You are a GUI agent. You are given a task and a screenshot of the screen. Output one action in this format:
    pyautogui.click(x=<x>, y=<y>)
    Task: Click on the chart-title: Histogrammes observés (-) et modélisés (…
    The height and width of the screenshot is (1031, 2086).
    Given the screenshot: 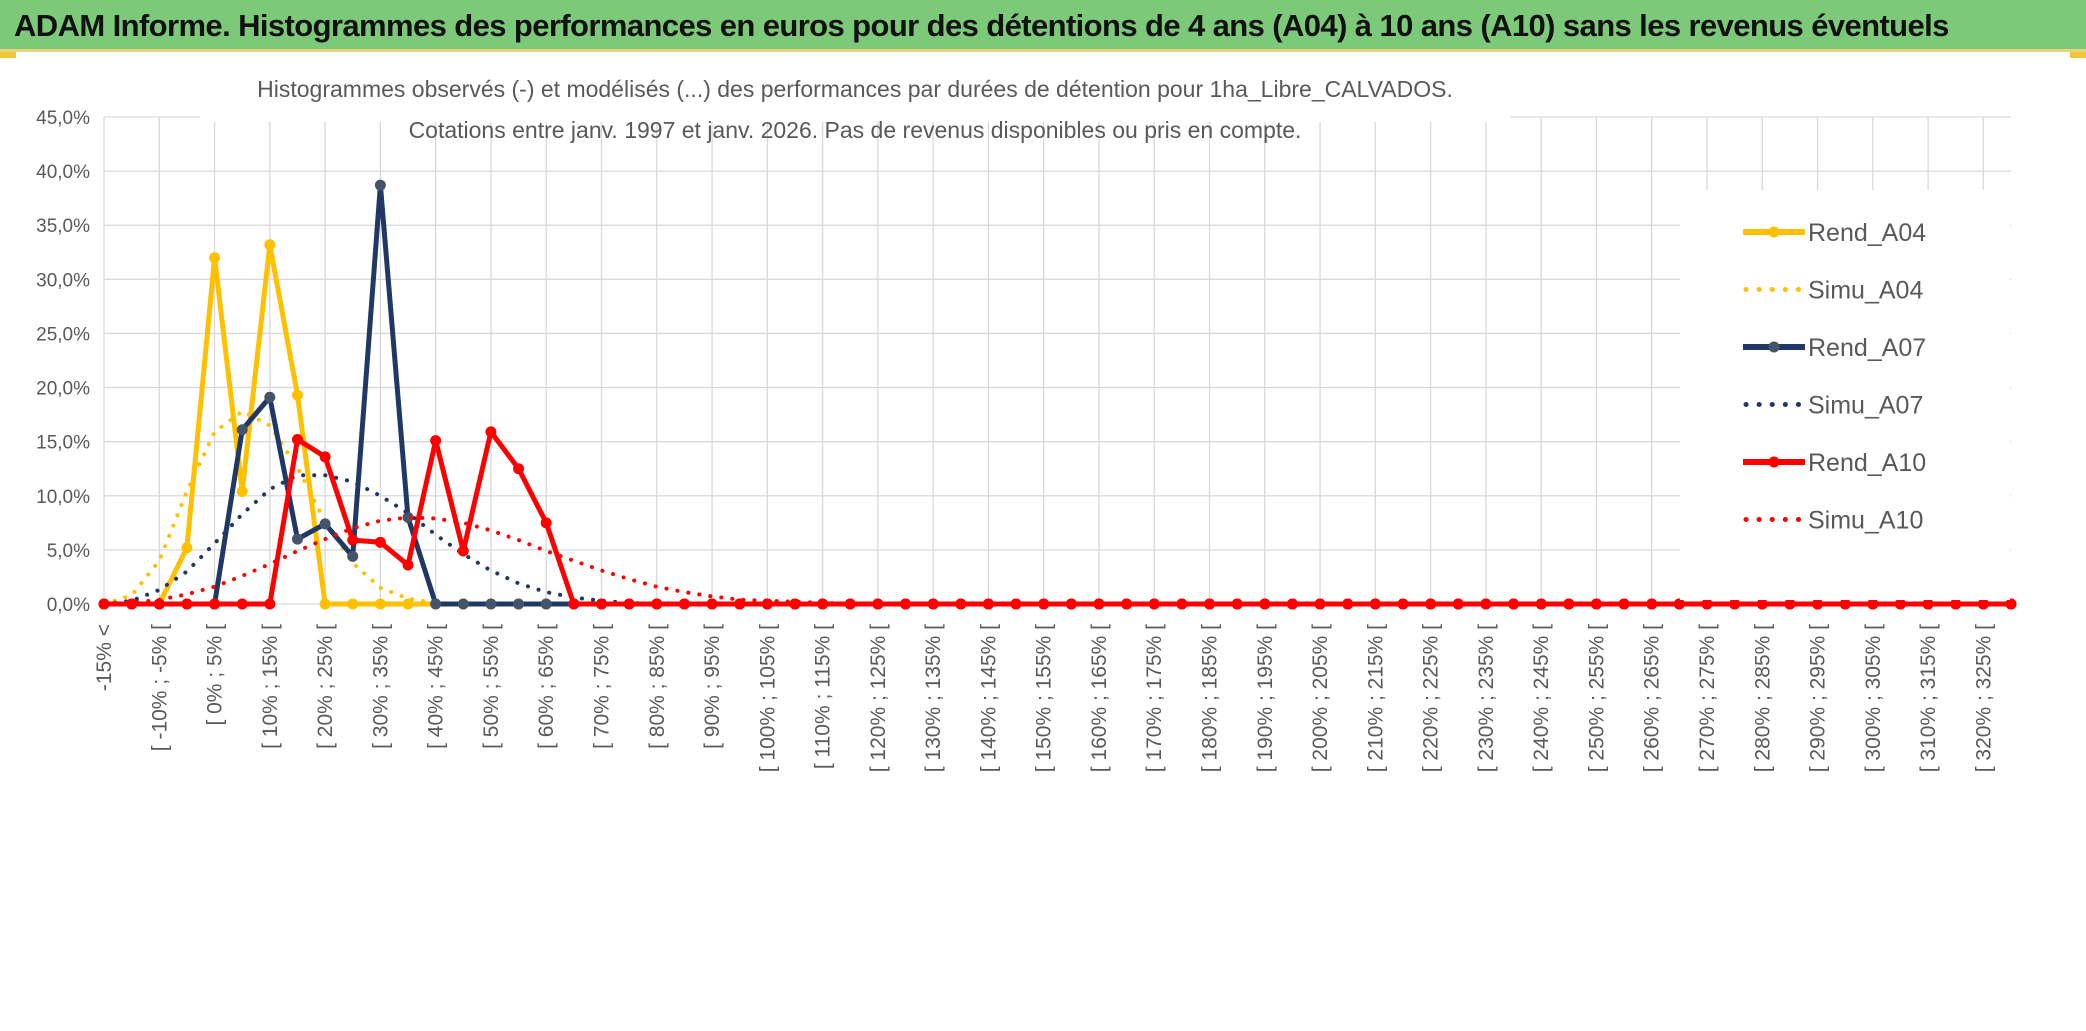 What is the action you would take?
    pyautogui.click(x=855, y=102)
    